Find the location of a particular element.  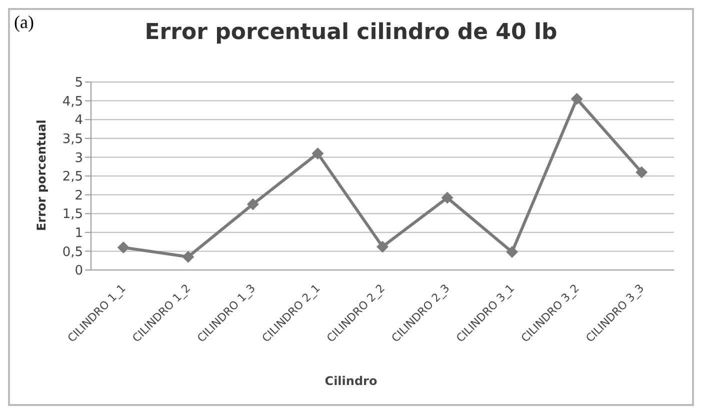

y-axis-title: Error porcentual is located at coordinates (41, 175).